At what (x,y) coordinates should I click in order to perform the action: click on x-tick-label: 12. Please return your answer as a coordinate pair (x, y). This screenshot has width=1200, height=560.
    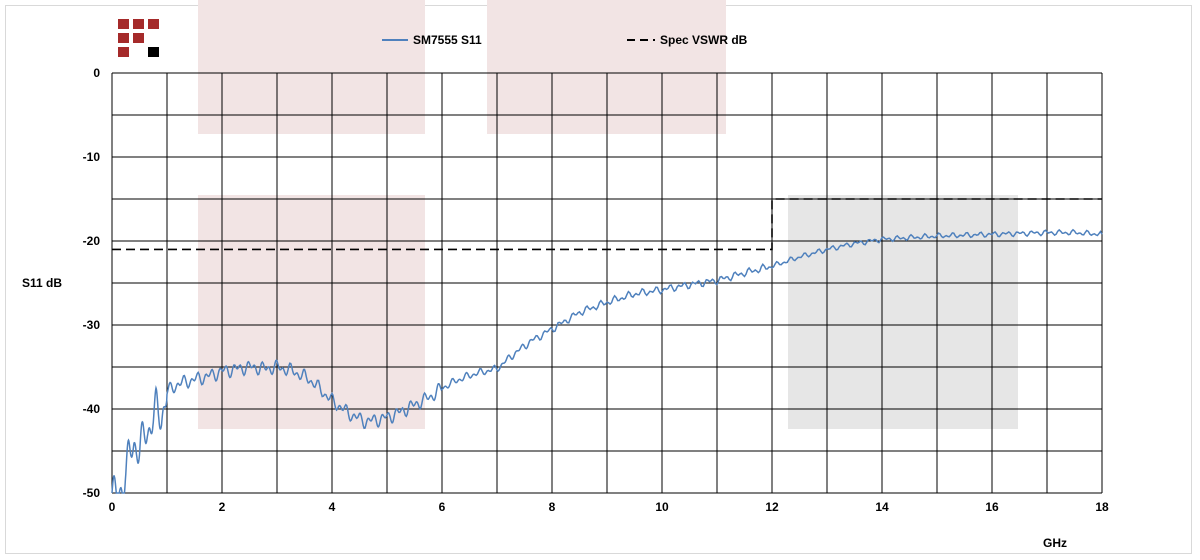
    Looking at the image, I should click on (772, 507).